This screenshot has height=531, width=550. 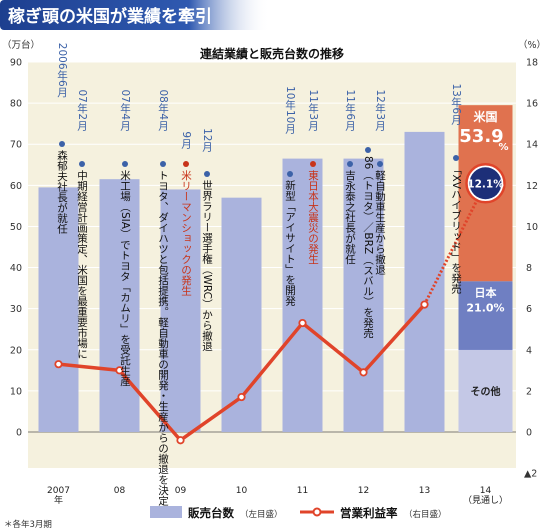 I want to click on annotation-text: 中期経営計画策定、米国を最重要市場に, so click(x=82, y=264).